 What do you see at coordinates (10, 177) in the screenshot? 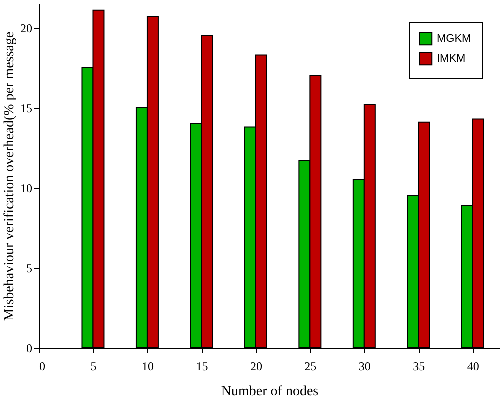
I see `y-axis-title: Misbehaviour verification overhead(% per message` at bounding box center [10, 177].